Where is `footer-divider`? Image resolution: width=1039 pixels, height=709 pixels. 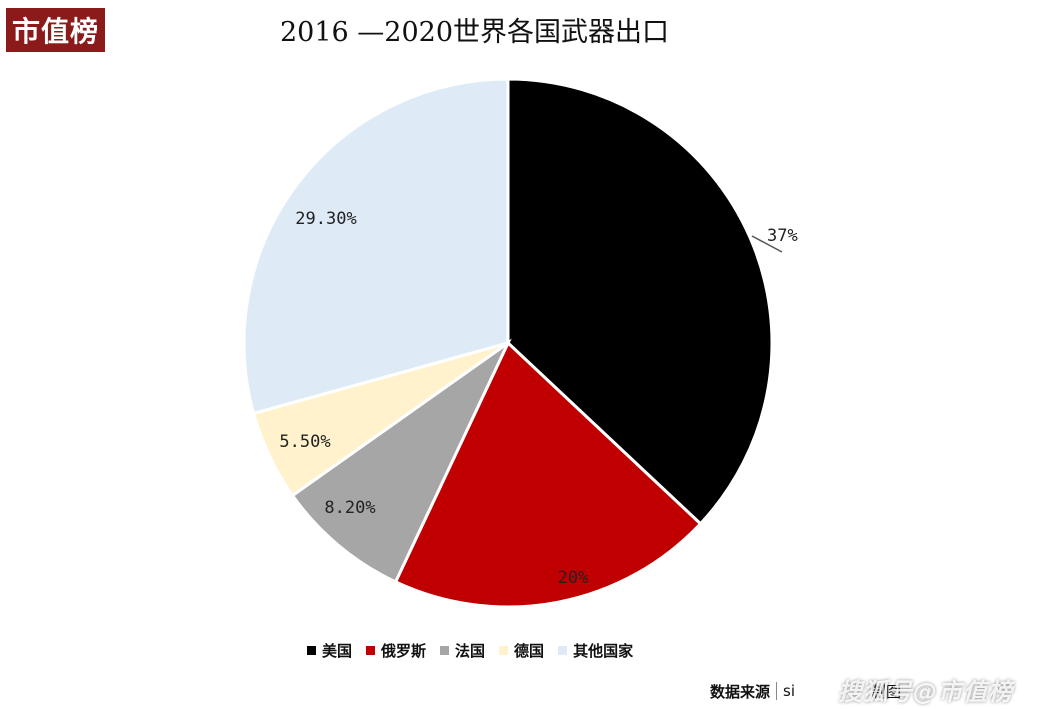 footer-divider is located at coordinates (777, 691).